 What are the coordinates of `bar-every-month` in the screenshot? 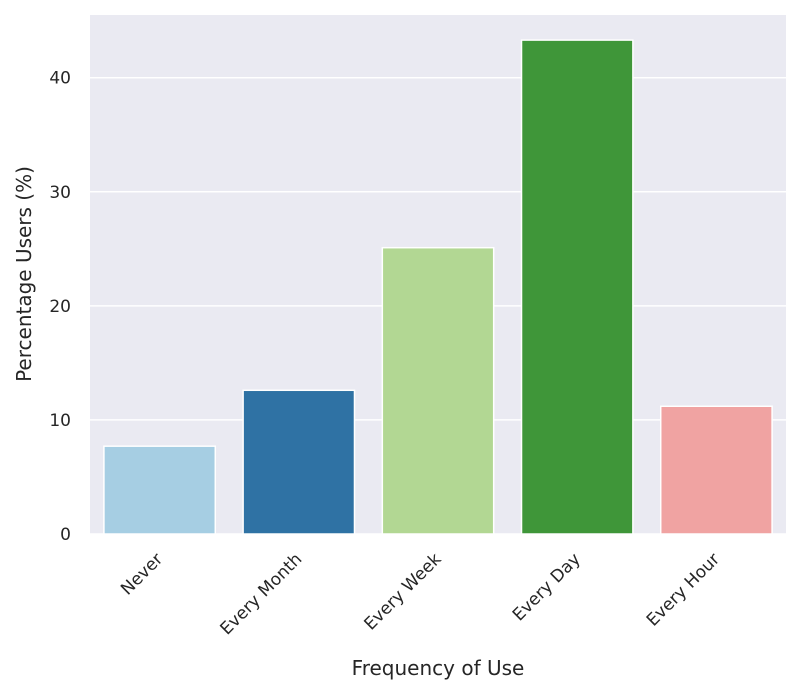 It's located at (299, 462).